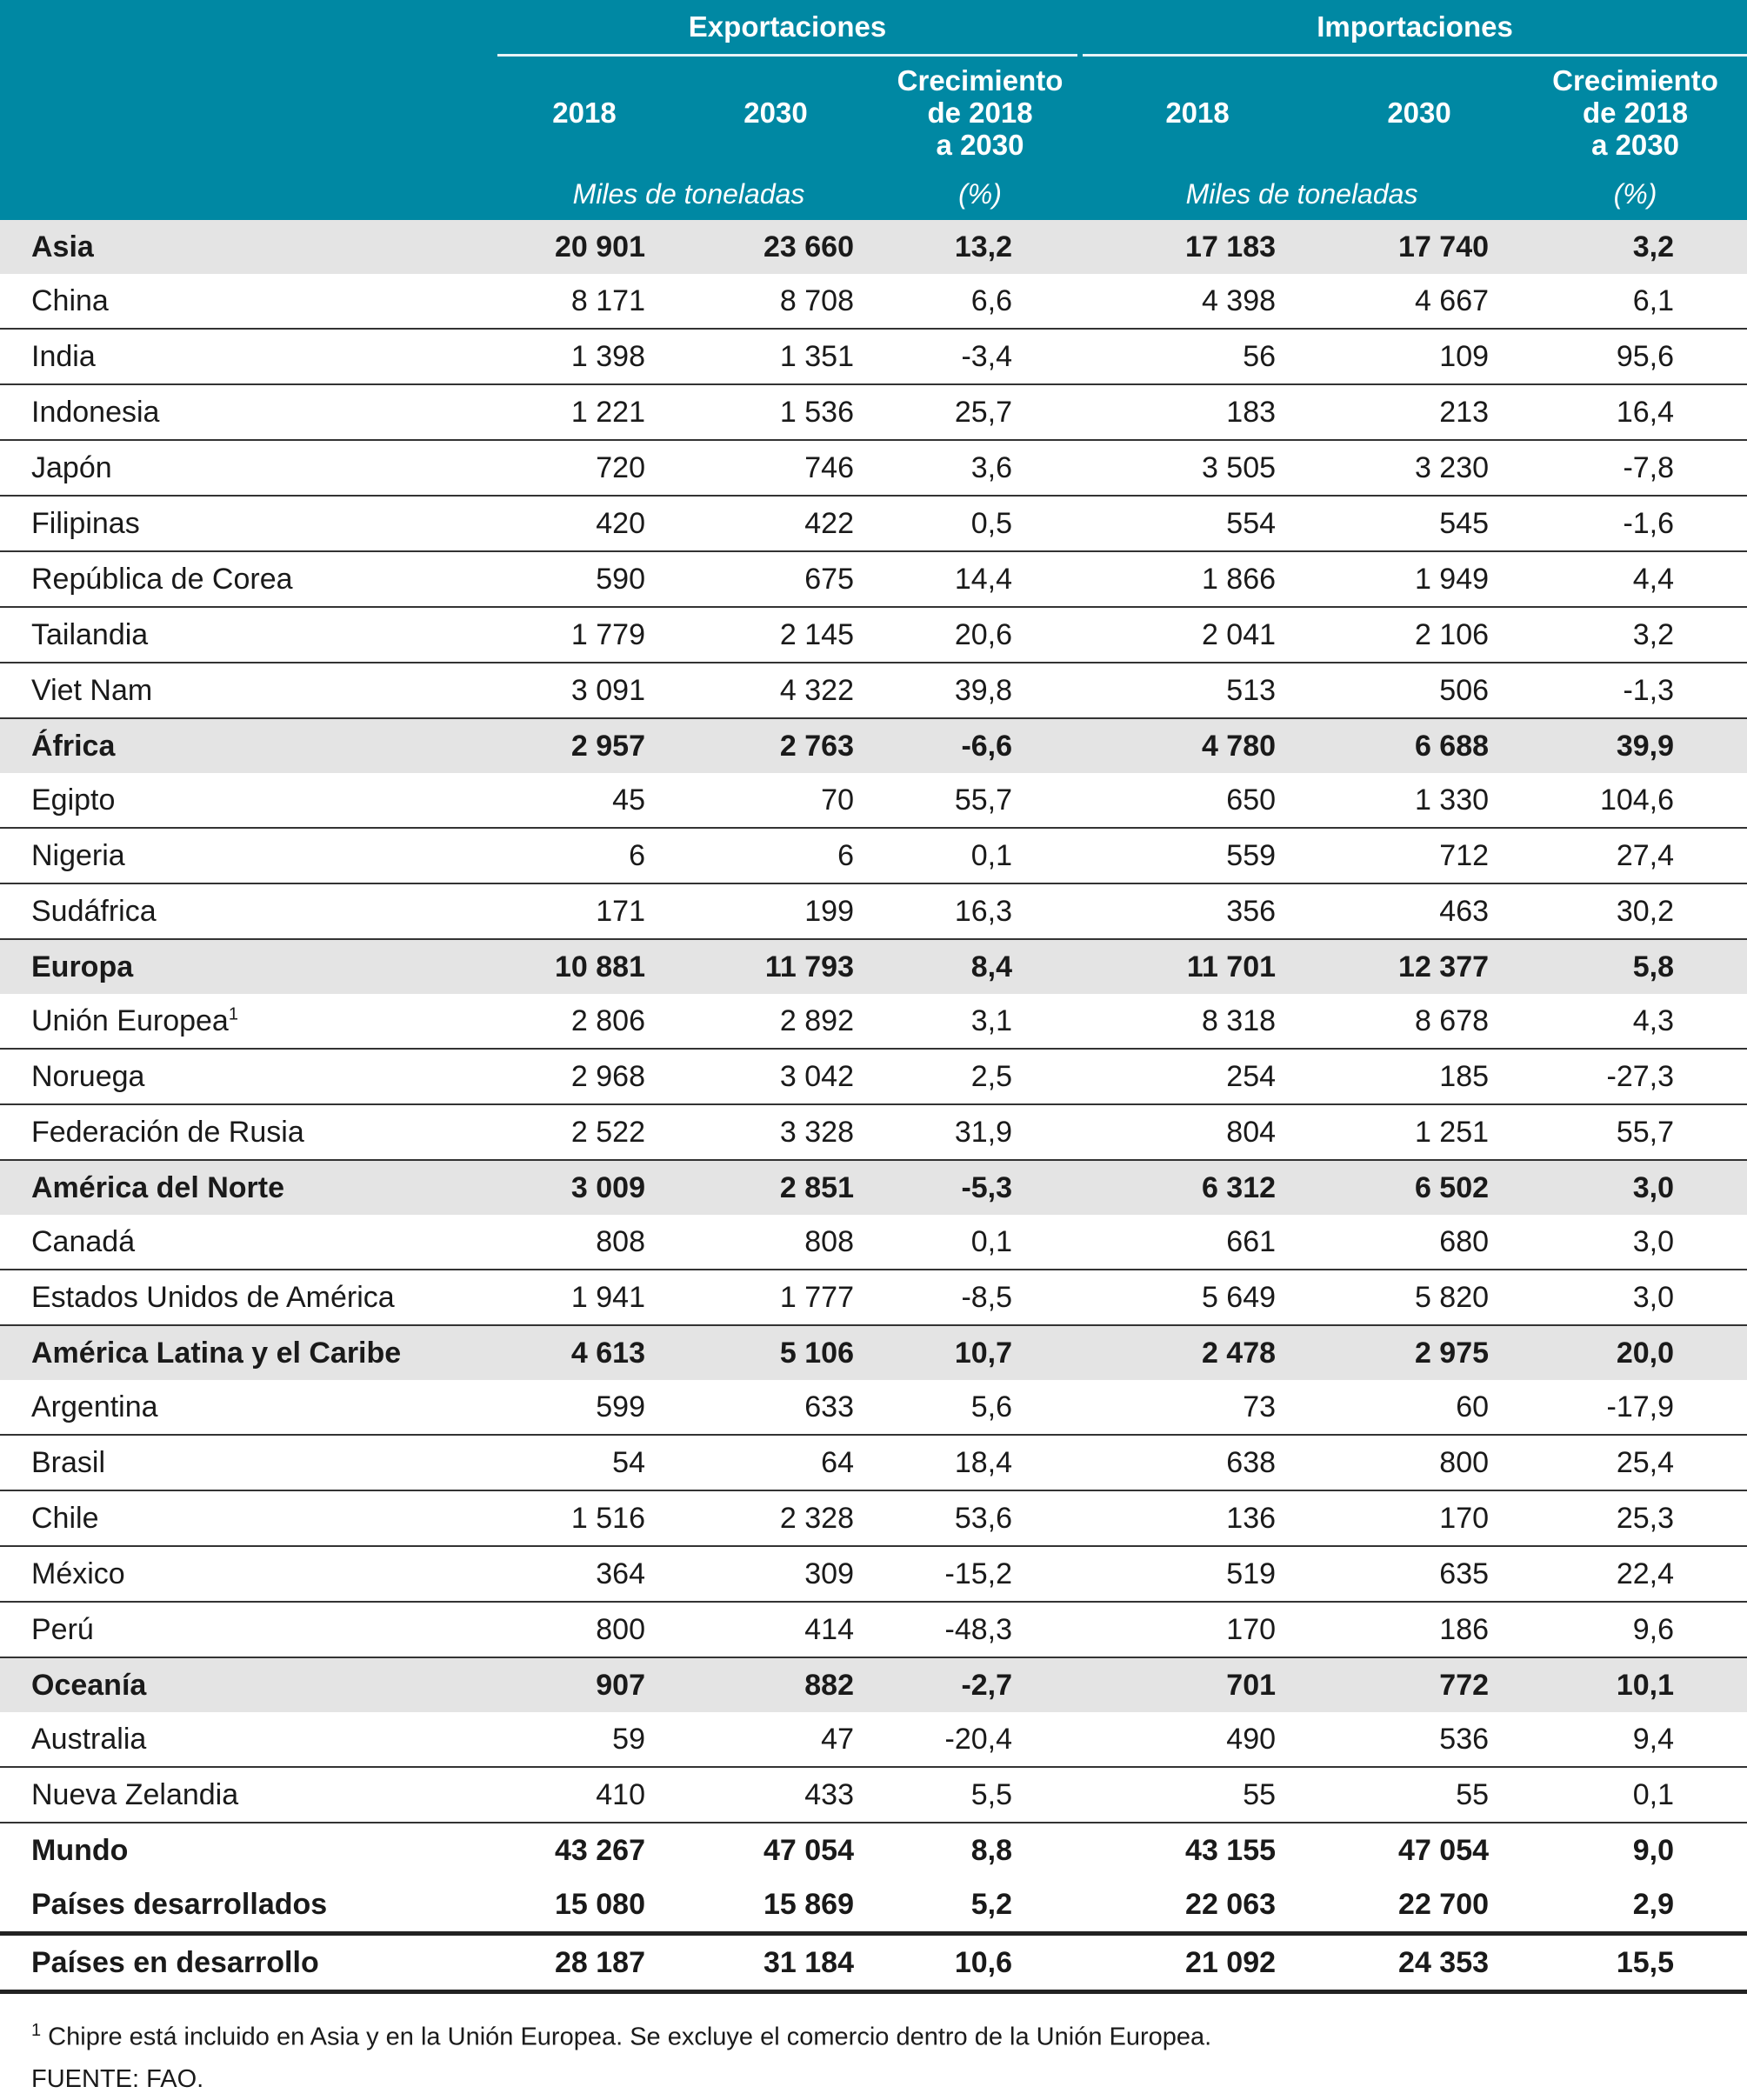 This screenshot has width=1747, height=2100. I want to click on cell-value: 20 901, so click(584, 247).